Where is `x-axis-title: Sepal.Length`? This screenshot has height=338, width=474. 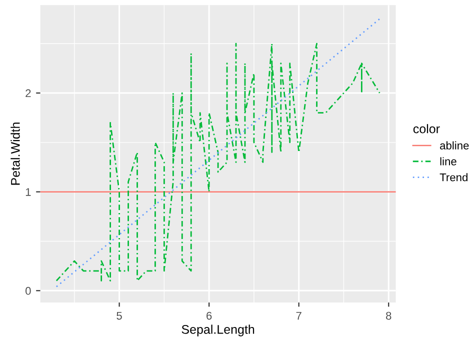 x-axis-title: Sepal.Length is located at coordinates (218, 330).